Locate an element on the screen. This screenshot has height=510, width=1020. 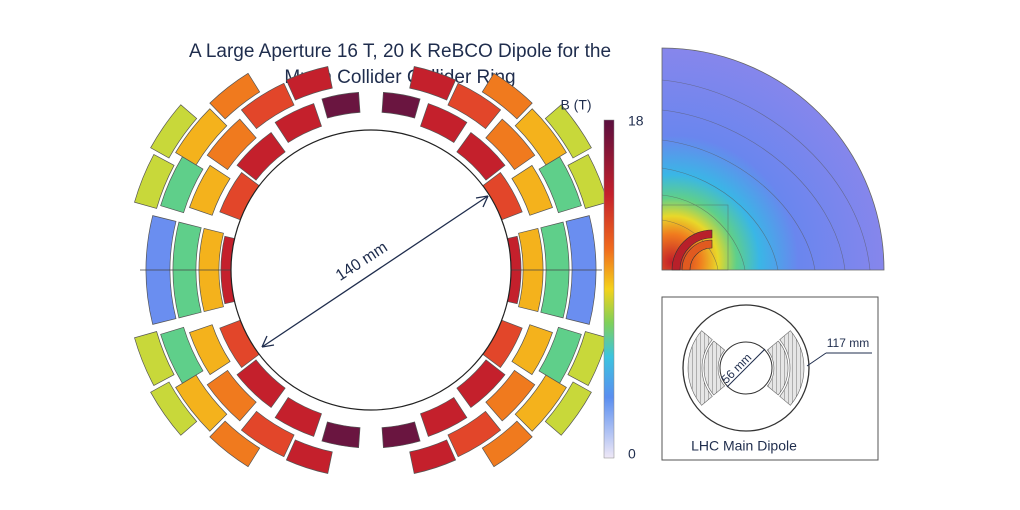
title-line: Muon Collider Collider Ring is located at coordinates (399, 77).